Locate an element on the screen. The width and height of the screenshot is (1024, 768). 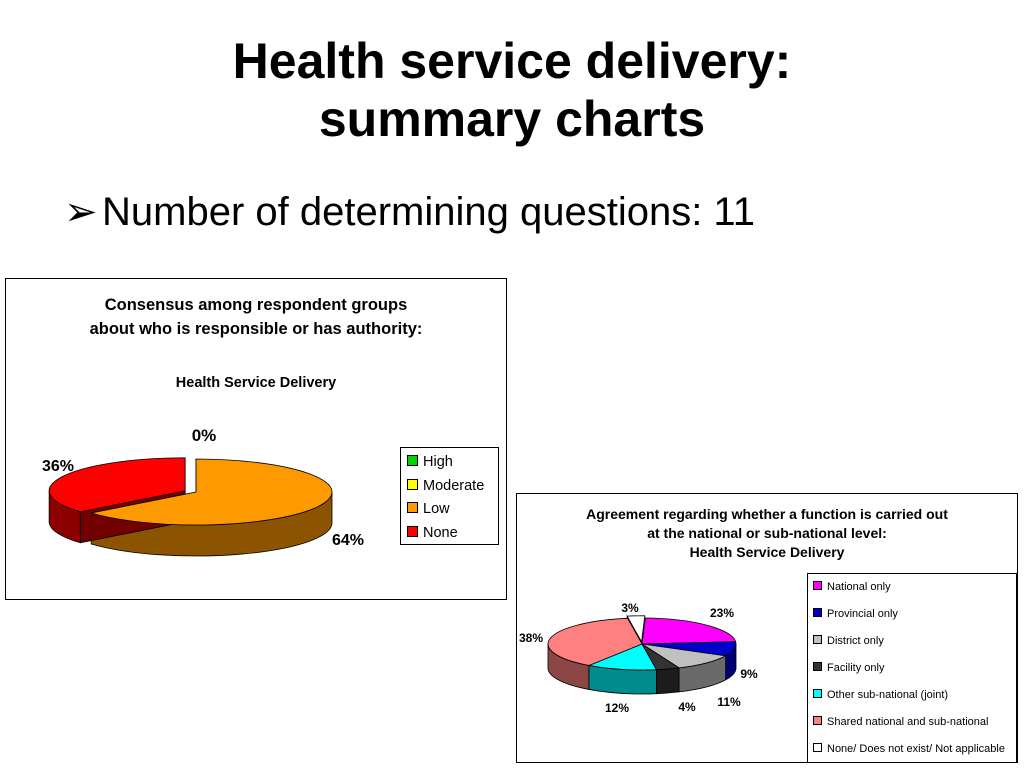
legend-item-shared: Shared national and sub-national is located at coordinates (914, 726).